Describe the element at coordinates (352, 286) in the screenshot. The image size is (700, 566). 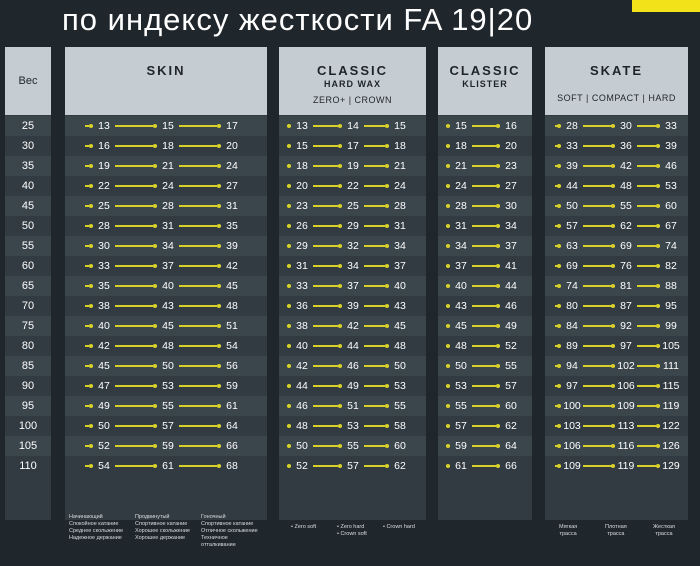
I see `table-row: 33 37 40` at that location.